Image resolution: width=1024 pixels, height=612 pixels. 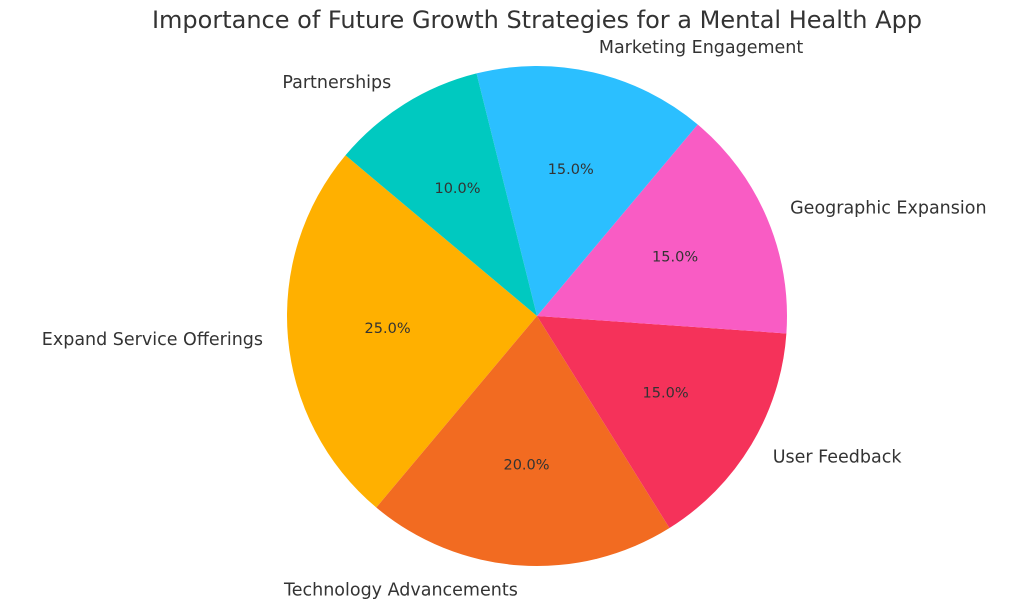 What do you see at coordinates (457, 189) in the screenshot?
I see `percent-label-partnerships: 10.0%` at bounding box center [457, 189].